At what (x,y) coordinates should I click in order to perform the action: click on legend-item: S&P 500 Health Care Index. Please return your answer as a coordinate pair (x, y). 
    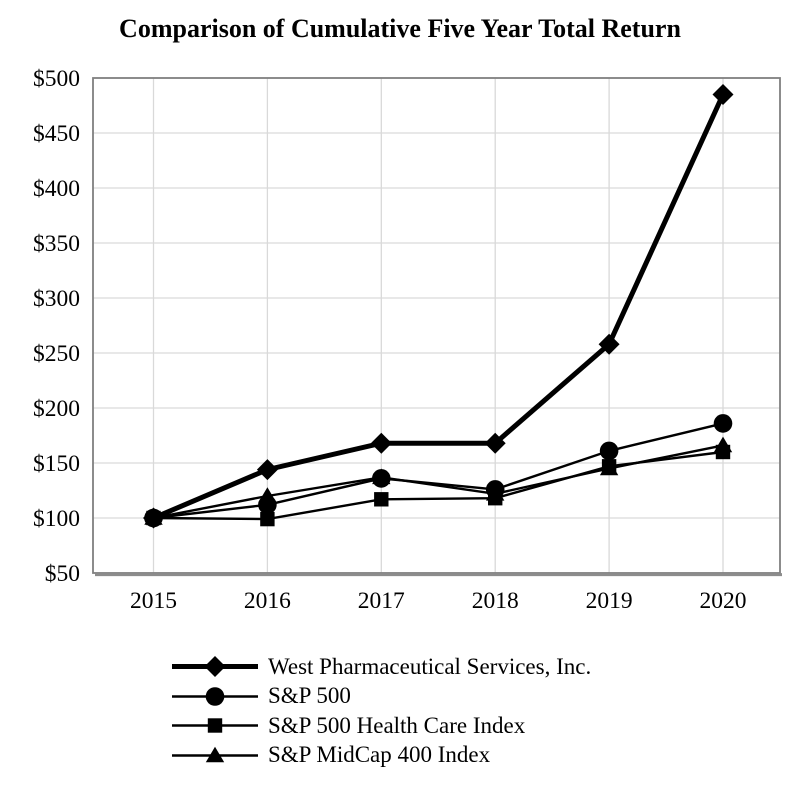
    Looking at the image, I should click on (381, 726).